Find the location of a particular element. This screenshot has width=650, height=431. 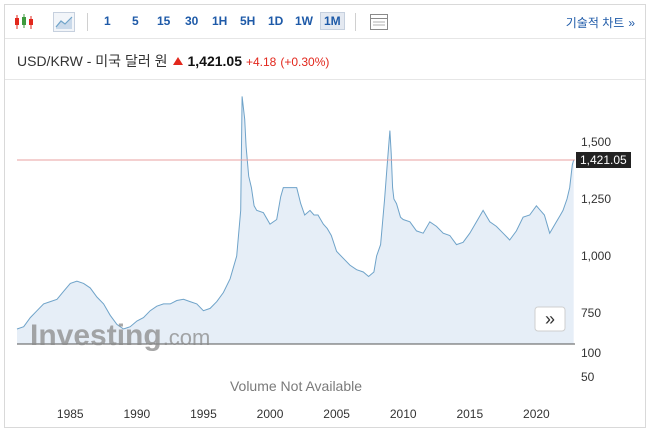

table-icon is located at coordinates (379, 22).